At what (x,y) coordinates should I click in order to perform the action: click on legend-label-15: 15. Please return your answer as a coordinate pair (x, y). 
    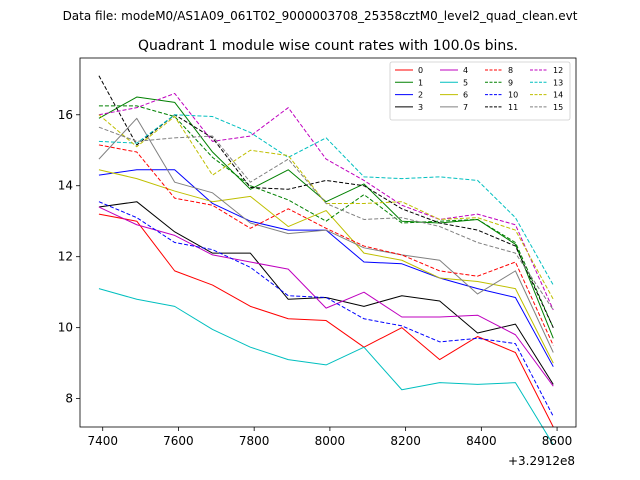
    Looking at the image, I should click on (558, 107).